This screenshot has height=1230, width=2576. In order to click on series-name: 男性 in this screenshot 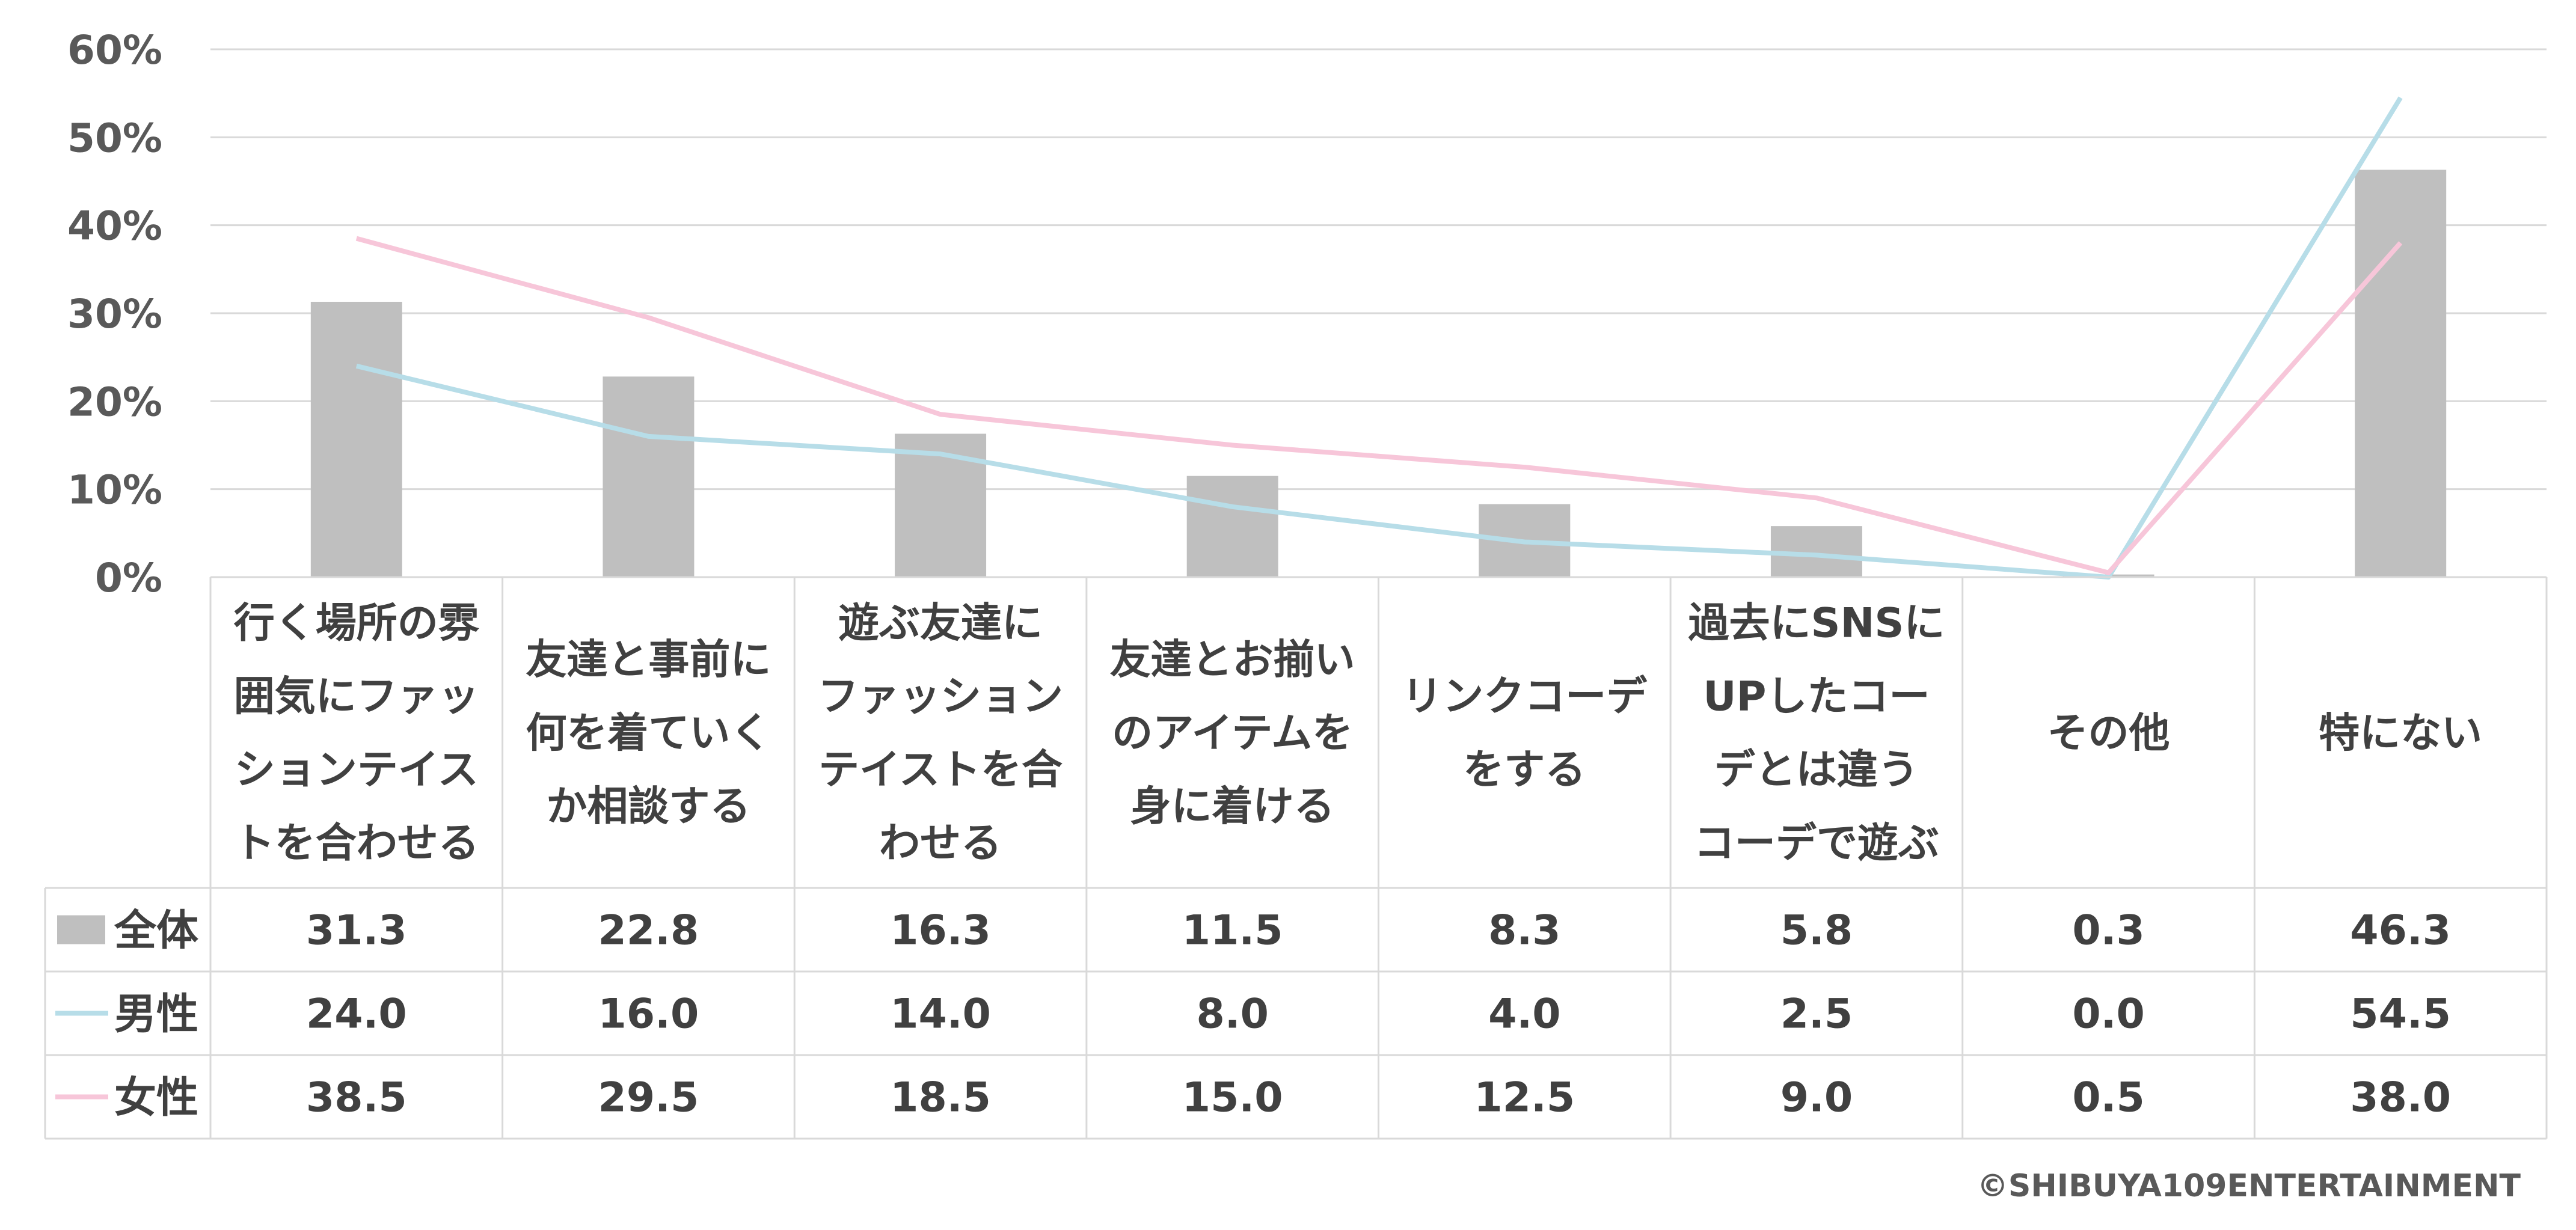, I will do `click(156, 1014)`.